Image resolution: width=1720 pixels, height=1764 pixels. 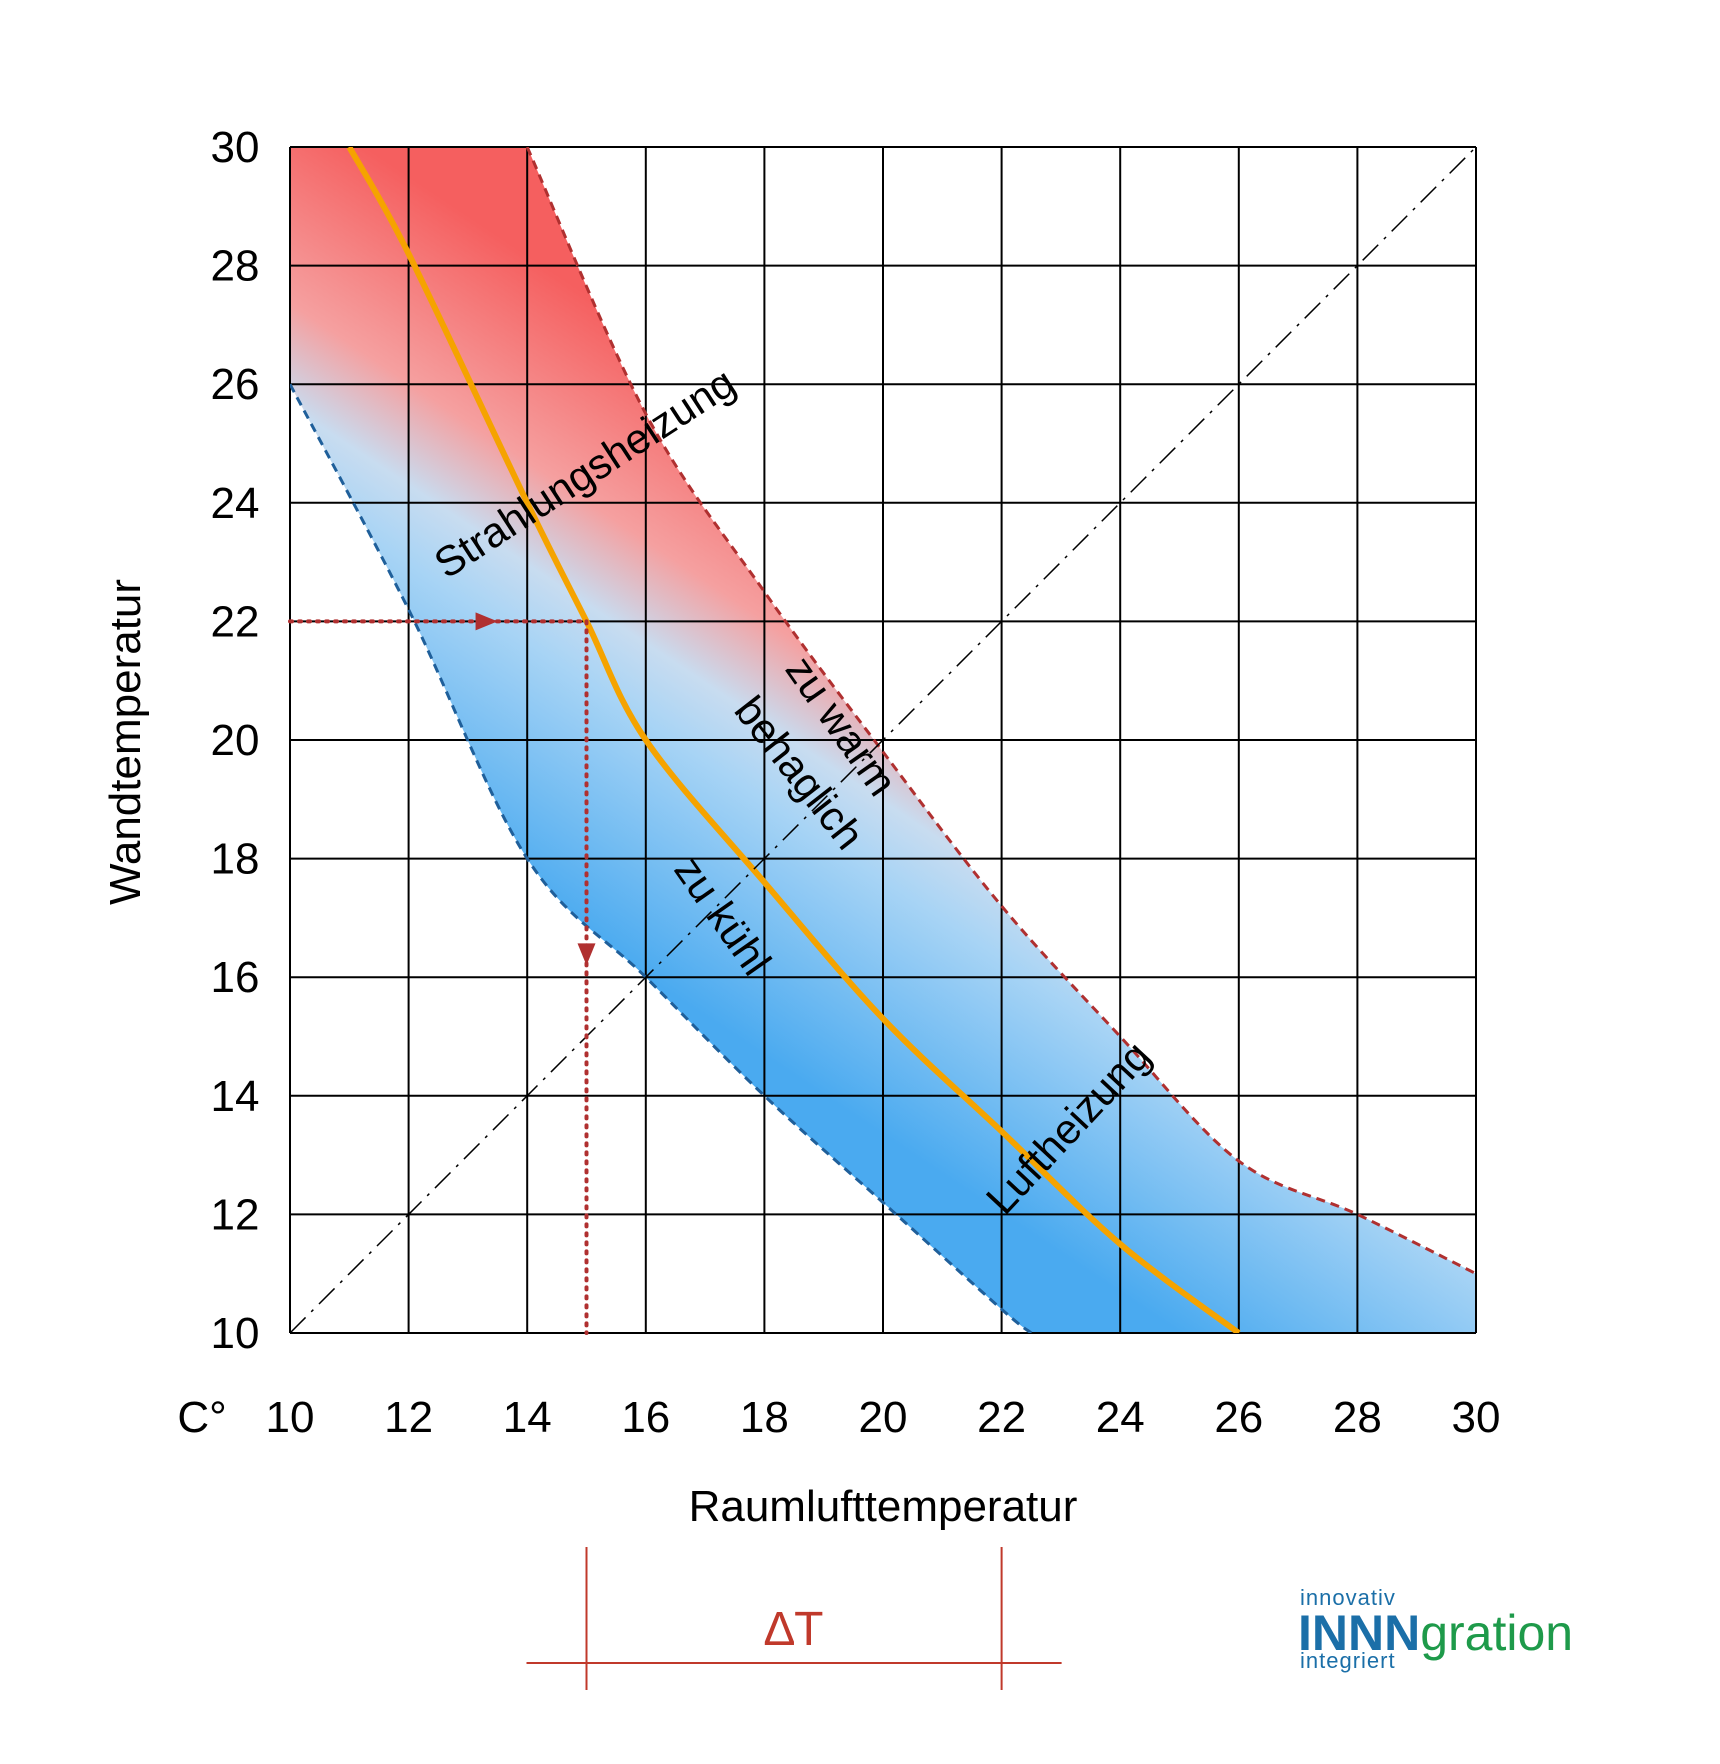 I want to click on brand-logo: innovativ INNNgration integriert, so click(x=1435, y=1629).